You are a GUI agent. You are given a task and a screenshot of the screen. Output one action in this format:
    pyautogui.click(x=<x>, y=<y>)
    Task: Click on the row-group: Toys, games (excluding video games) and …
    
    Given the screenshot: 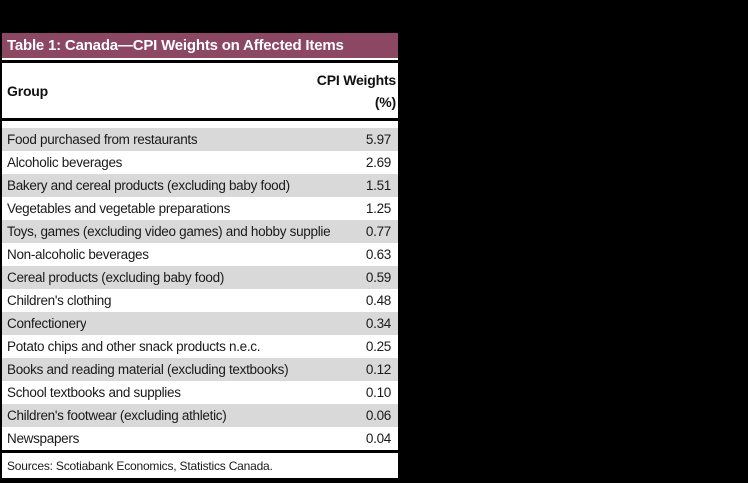 What is the action you would take?
    pyautogui.click(x=169, y=231)
    